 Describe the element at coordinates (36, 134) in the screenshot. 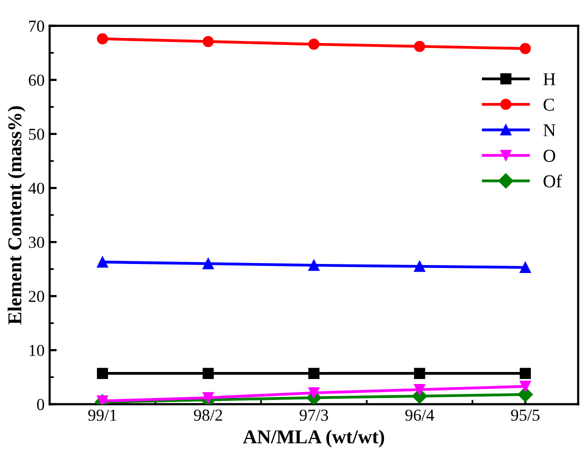

I see `y-tick-label: 50` at that location.